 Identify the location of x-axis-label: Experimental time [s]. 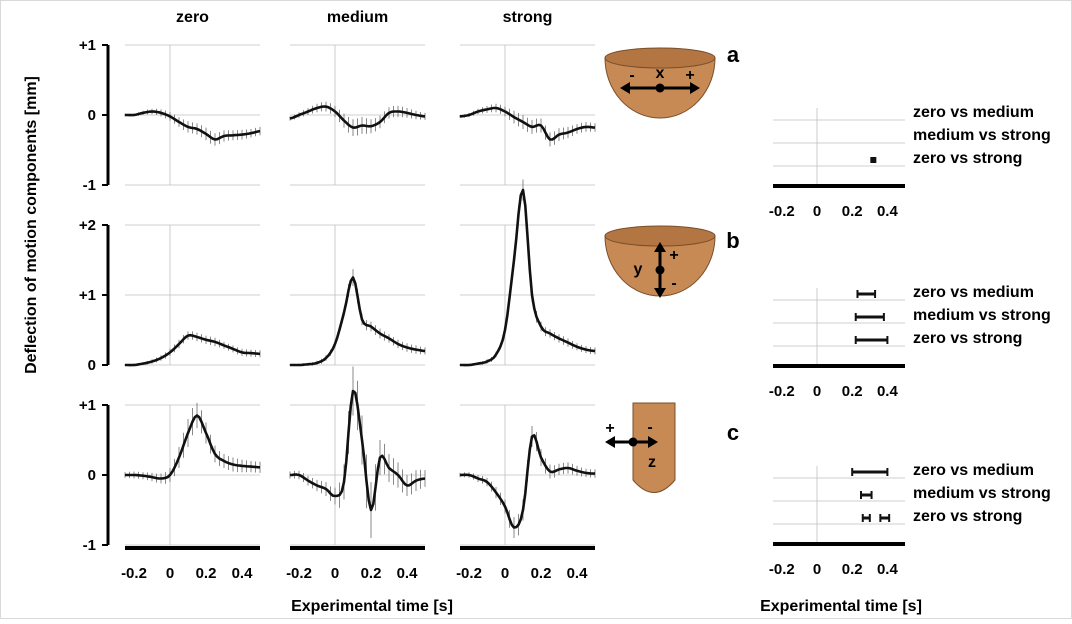
(372, 606).